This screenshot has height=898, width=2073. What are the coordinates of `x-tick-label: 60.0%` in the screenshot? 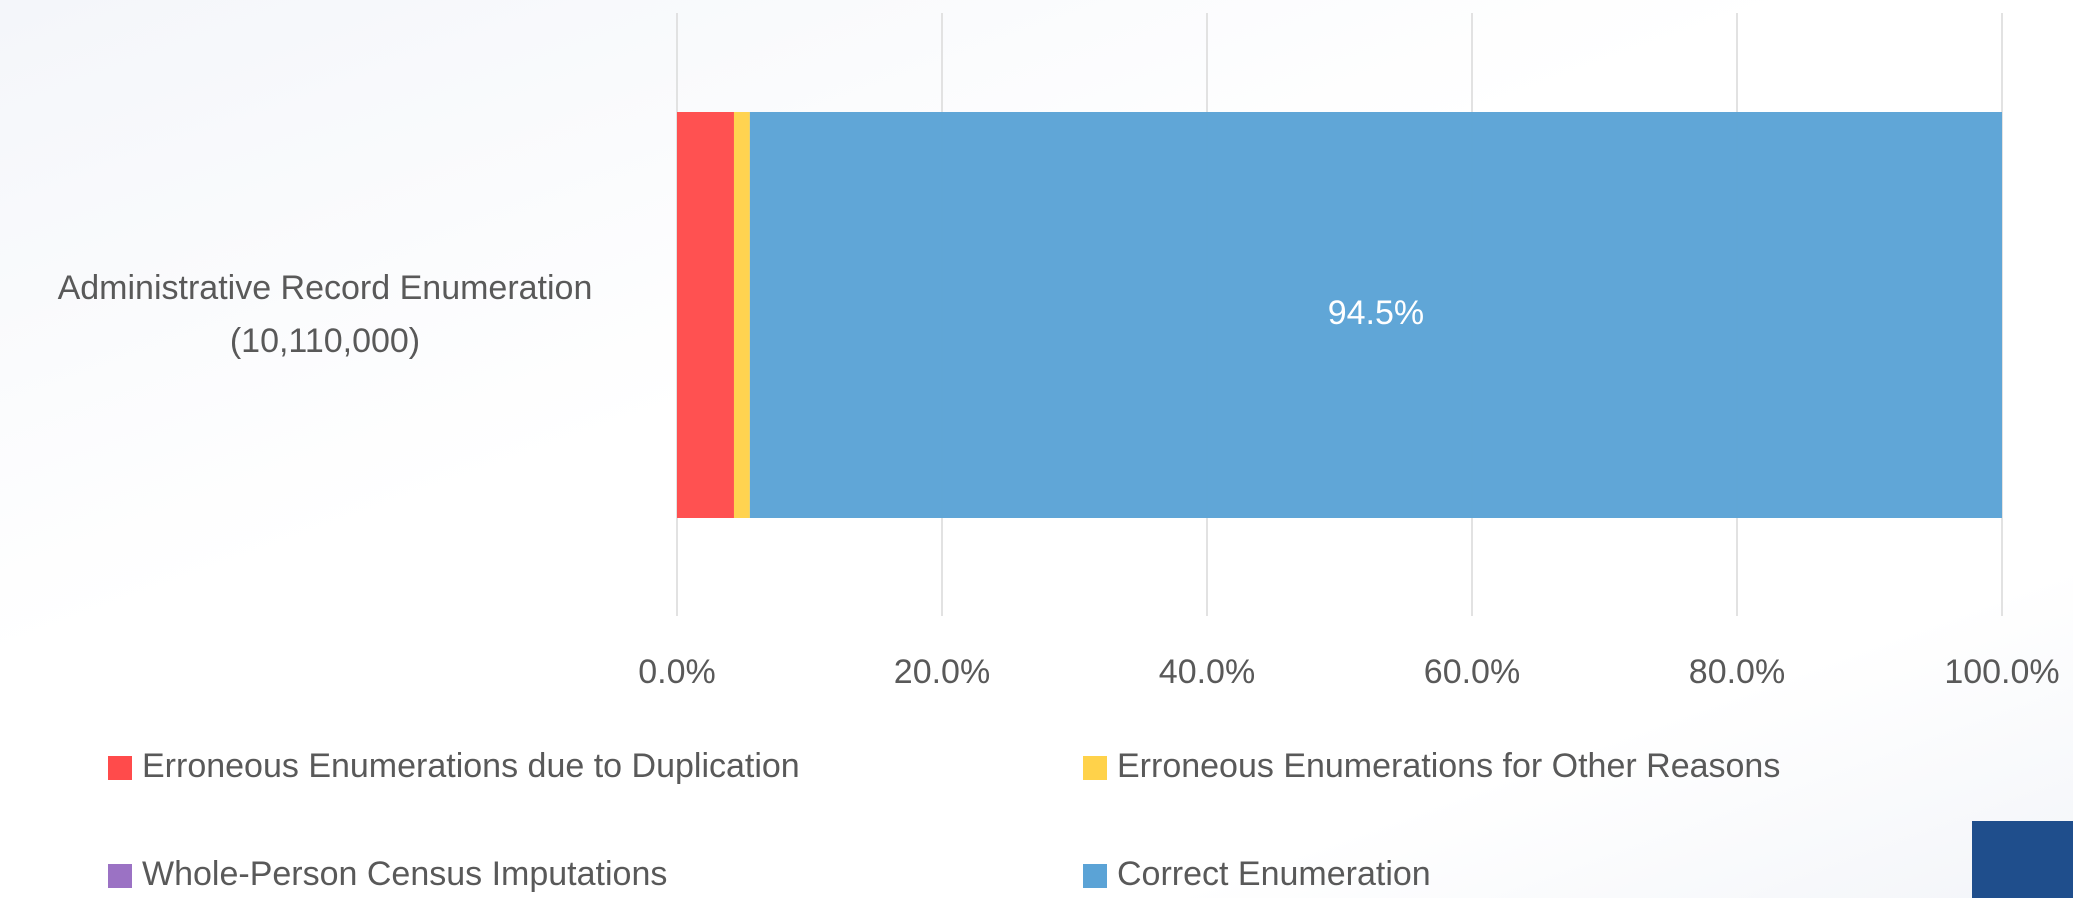 It's located at (1472, 672).